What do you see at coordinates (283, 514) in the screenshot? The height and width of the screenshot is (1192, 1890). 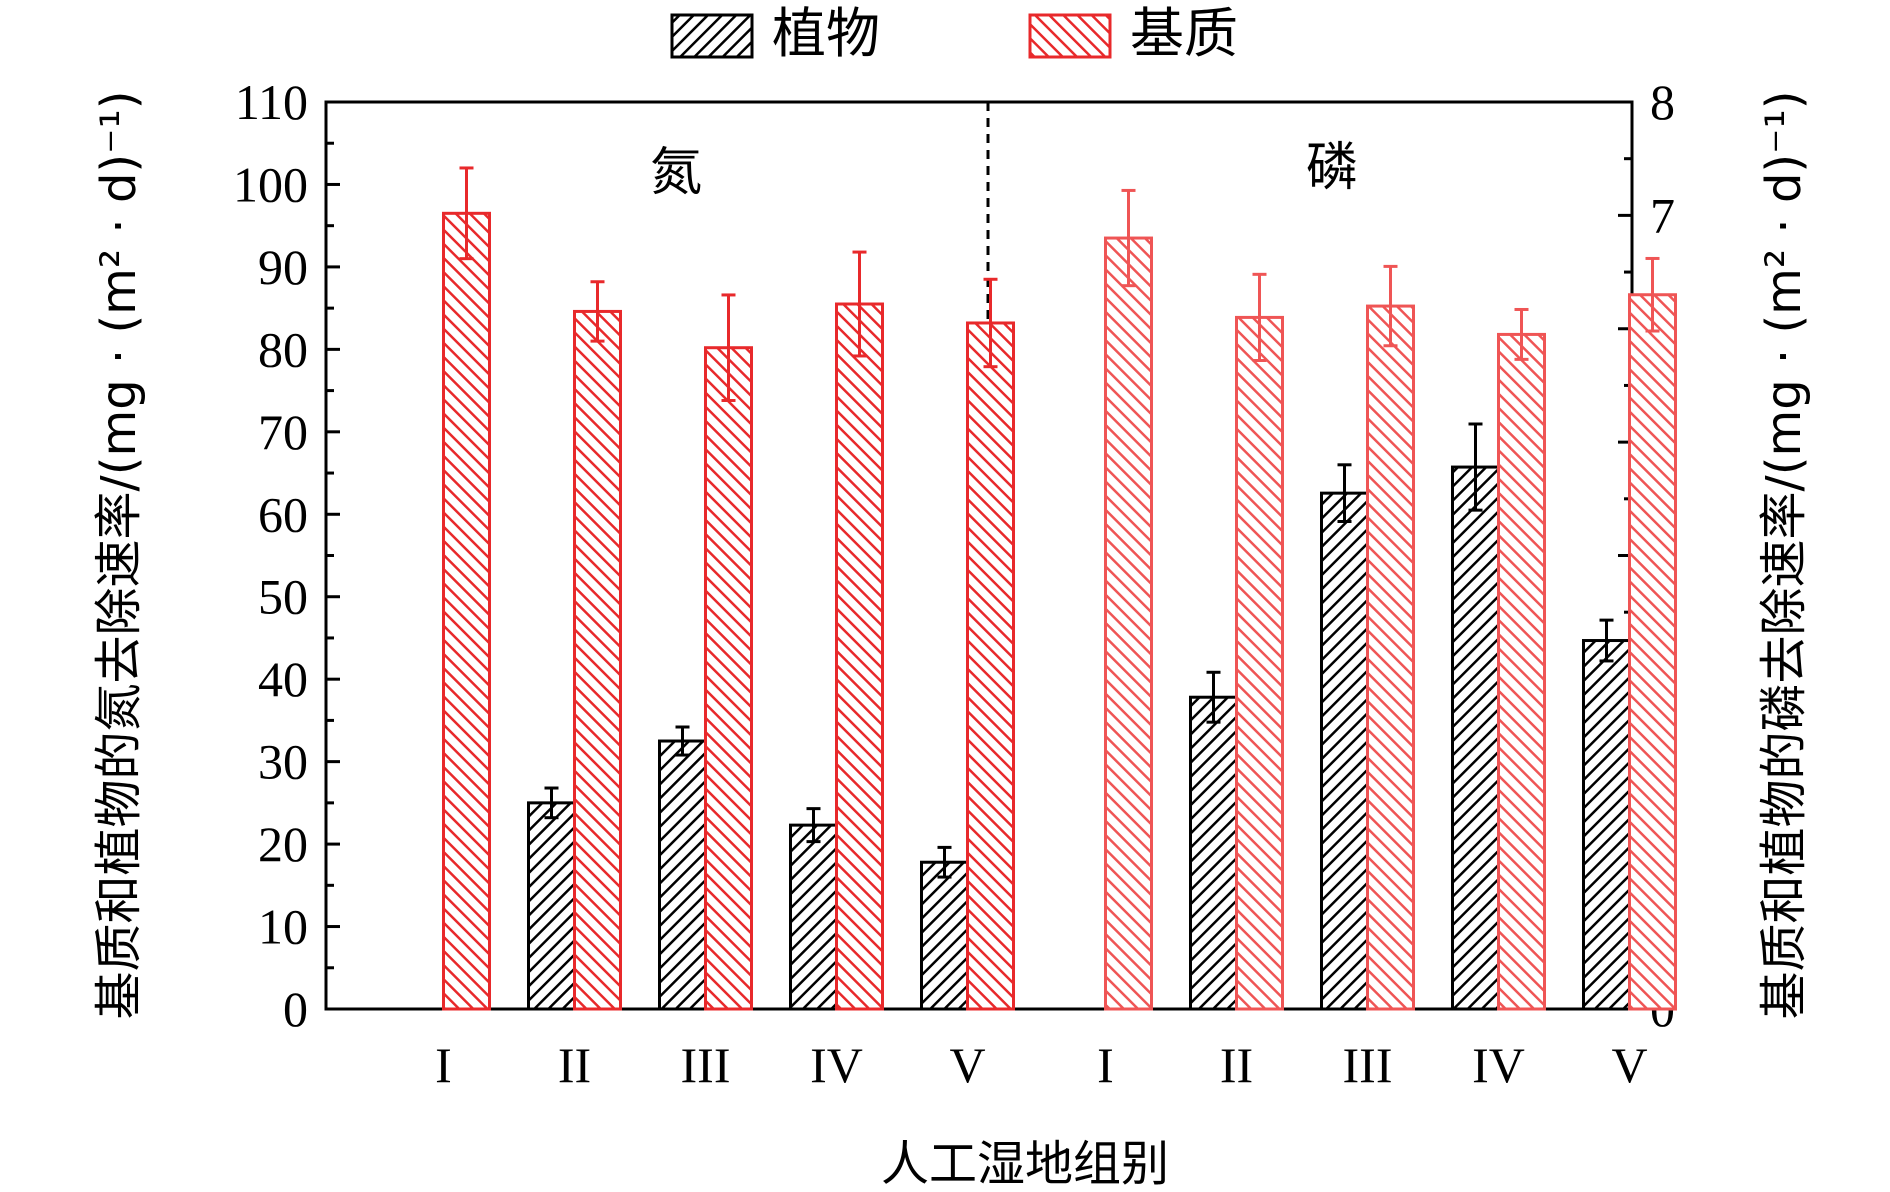 I see `left-tick-label: 60` at bounding box center [283, 514].